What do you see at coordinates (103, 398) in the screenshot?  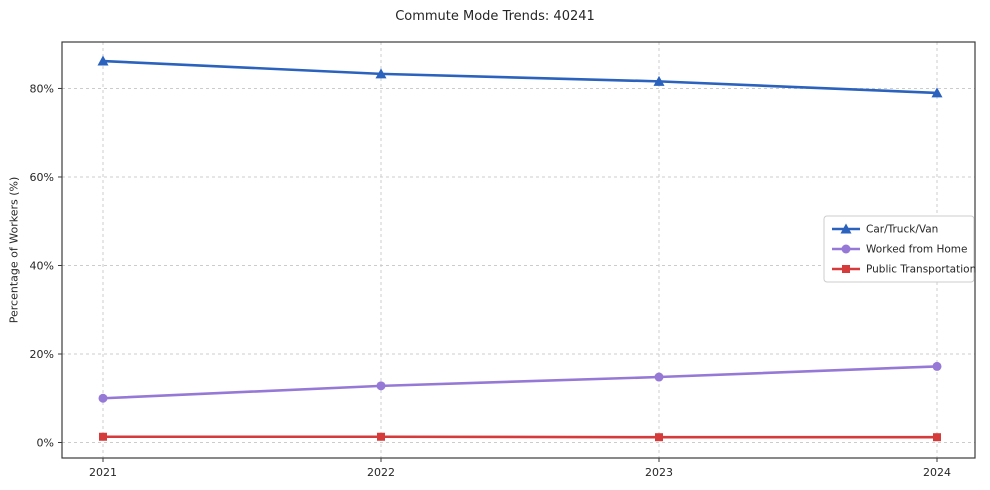 I see `data-point-worked-from-home-2021` at bounding box center [103, 398].